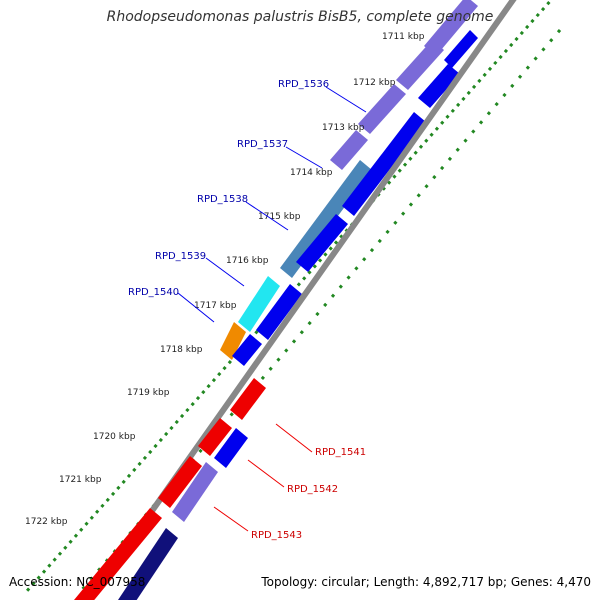 The image size is (600, 605). Describe the element at coordinates (222, 199) in the screenshot. I see `gene-label-rpd-1538: RPD_1538` at that location.